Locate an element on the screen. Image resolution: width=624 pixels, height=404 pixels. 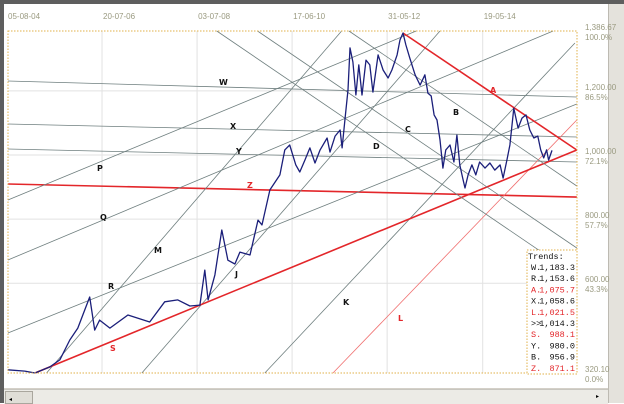
trendline-label-p: P is located at coordinates (100, 168).